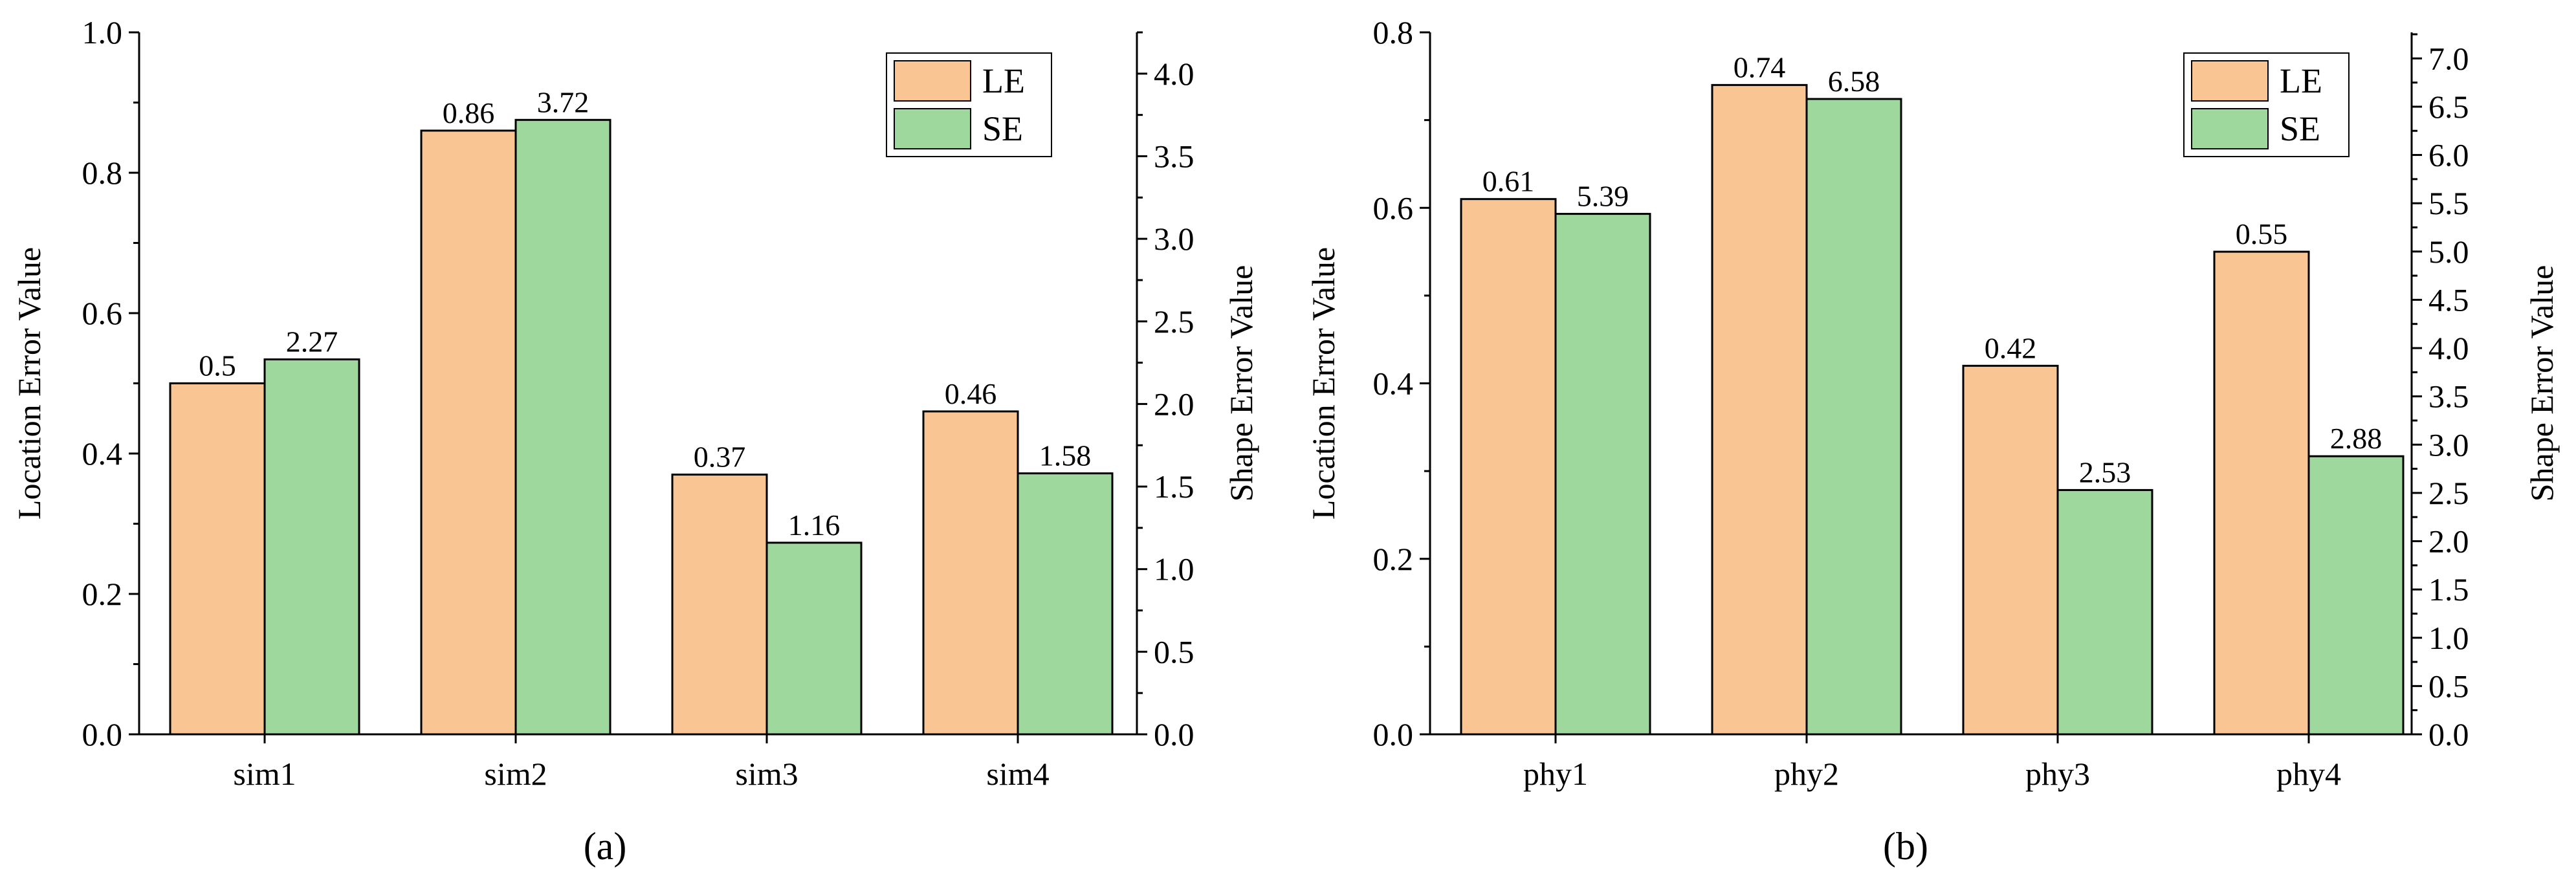 The image size is (2576, 887). I want to click on data-label-se-sim2: 3.72, so click(563, 101).